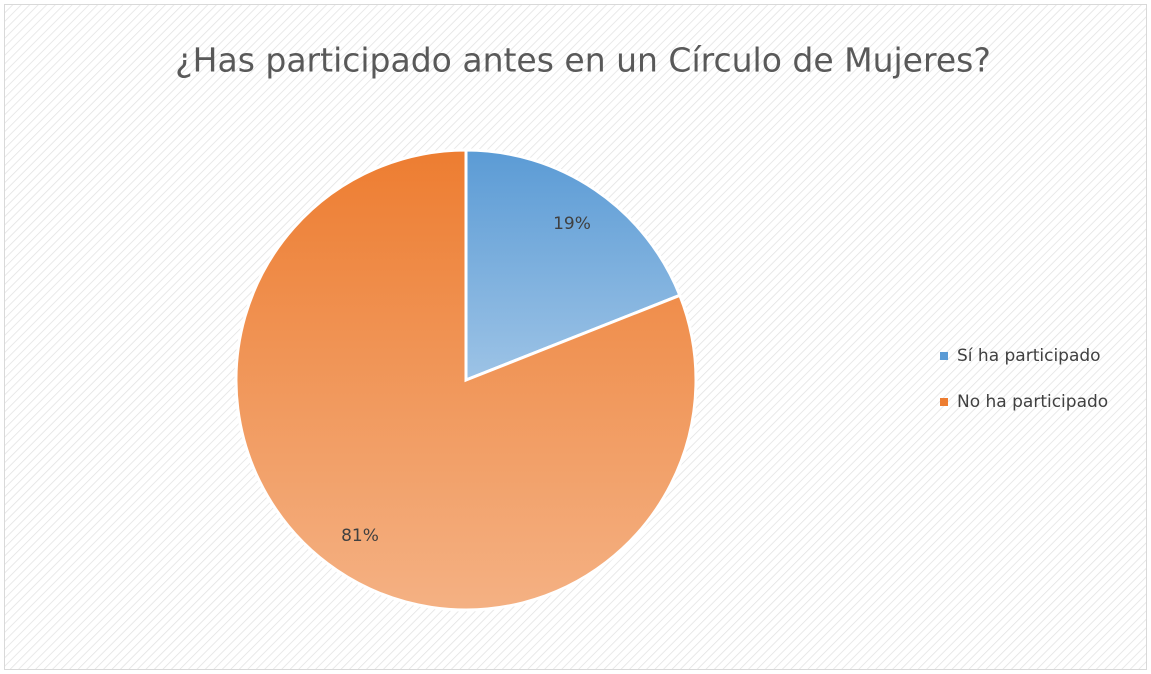  I want to click on data-label: 19%, so click(572, 224).